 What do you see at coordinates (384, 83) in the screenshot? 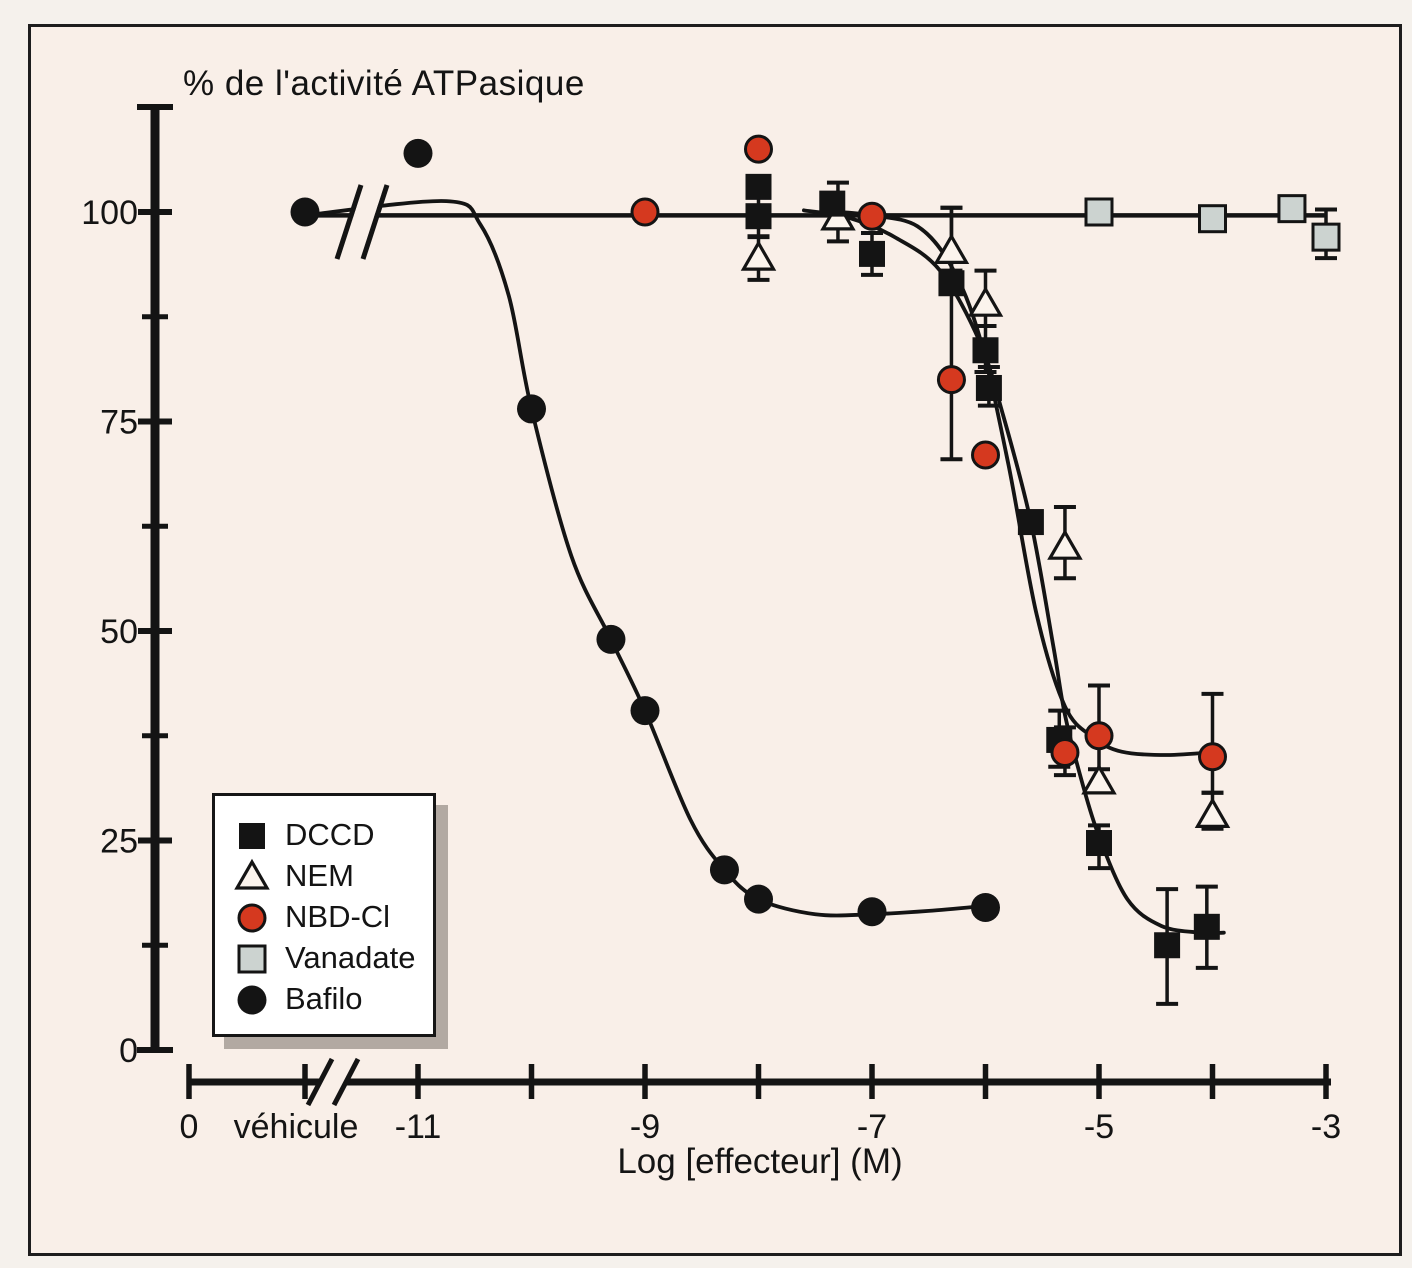
I see `chart-title: % de l'activité ATPasique` at bounding box center [384, 83].